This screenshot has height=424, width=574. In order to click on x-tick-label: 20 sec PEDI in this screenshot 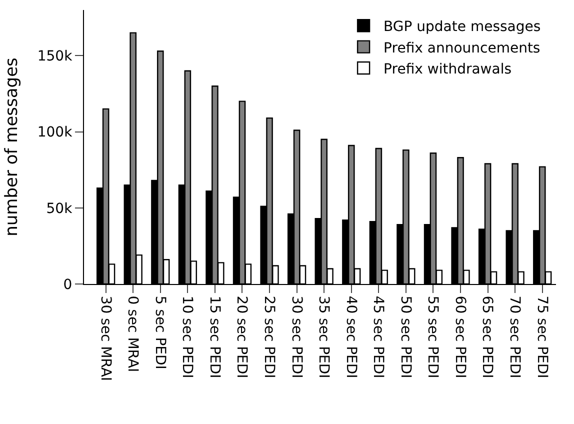, I will do `click(242, 337)`.